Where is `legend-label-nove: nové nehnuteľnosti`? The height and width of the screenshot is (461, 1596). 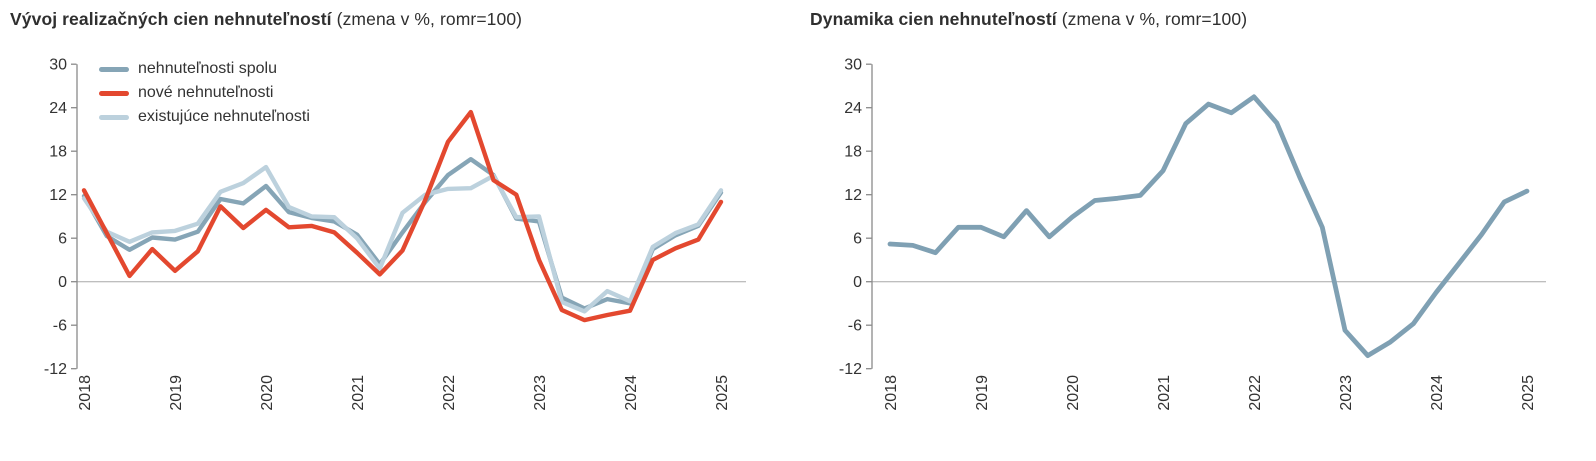
legend-label-nove: nové nehnuteľnosti is located at coordinates (206, 92).